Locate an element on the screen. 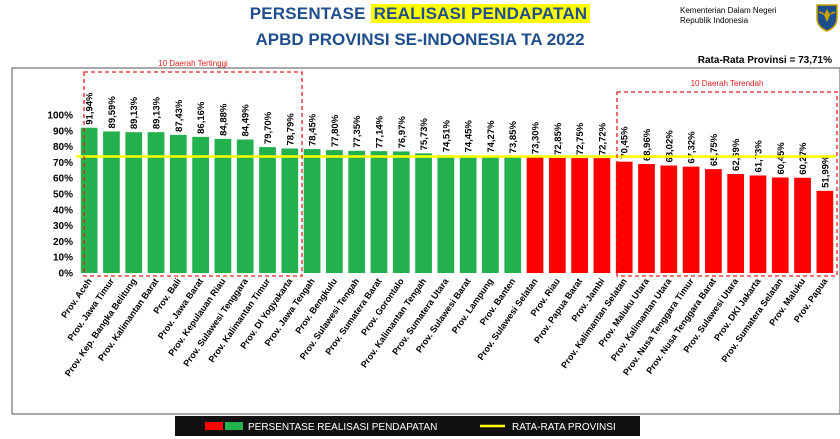  chart-title-line1: PERSENTASE REALISASI PENDAPATAN is located at coordinates (420, 14).